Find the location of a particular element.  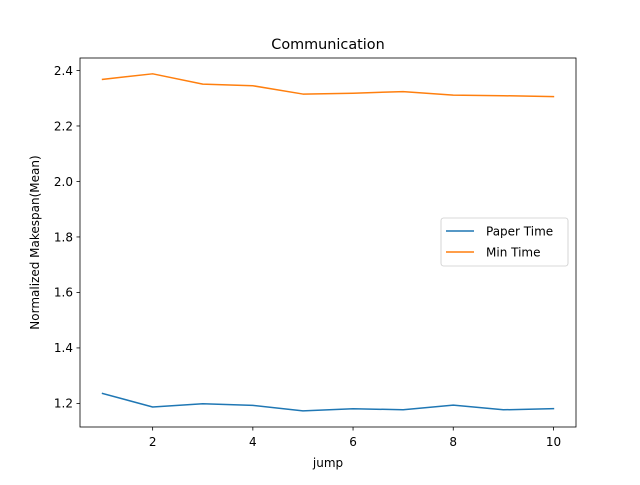

y-tick-label: 1.4 is located at coordinates (63, 348).